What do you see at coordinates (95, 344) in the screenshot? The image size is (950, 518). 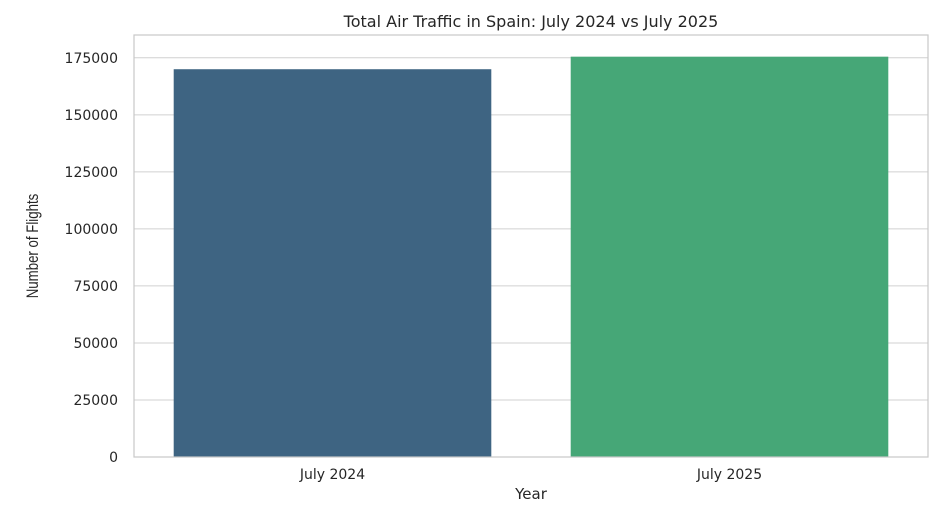 I see `y-tick-label: 50000` at bounding box center [95, 344].